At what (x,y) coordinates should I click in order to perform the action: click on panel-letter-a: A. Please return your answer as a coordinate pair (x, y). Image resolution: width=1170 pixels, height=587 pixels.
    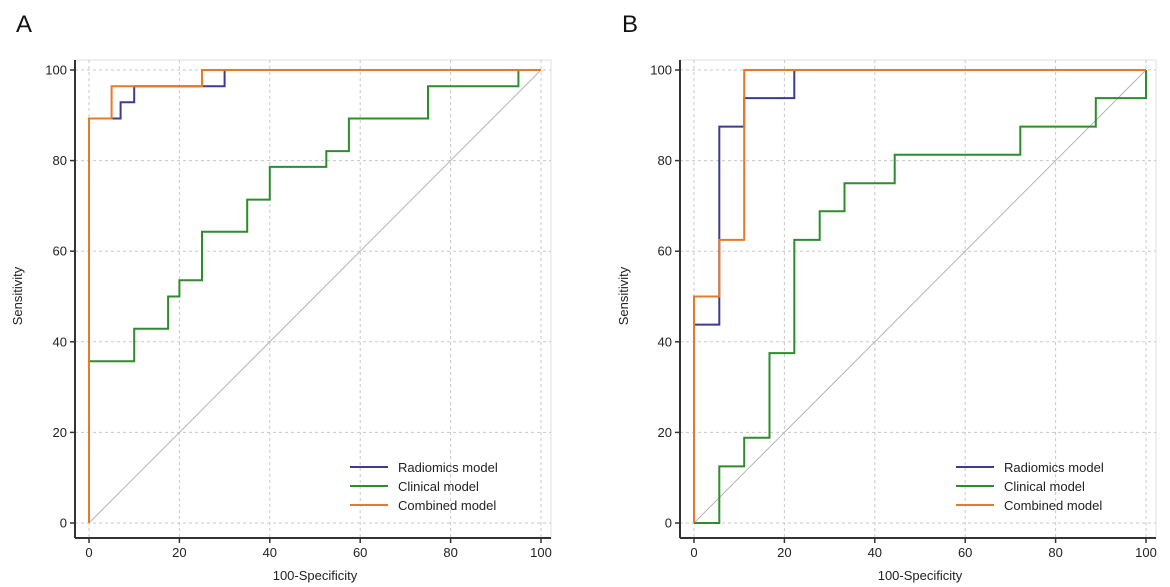
    Looking at the image, I should click on (24, 24).